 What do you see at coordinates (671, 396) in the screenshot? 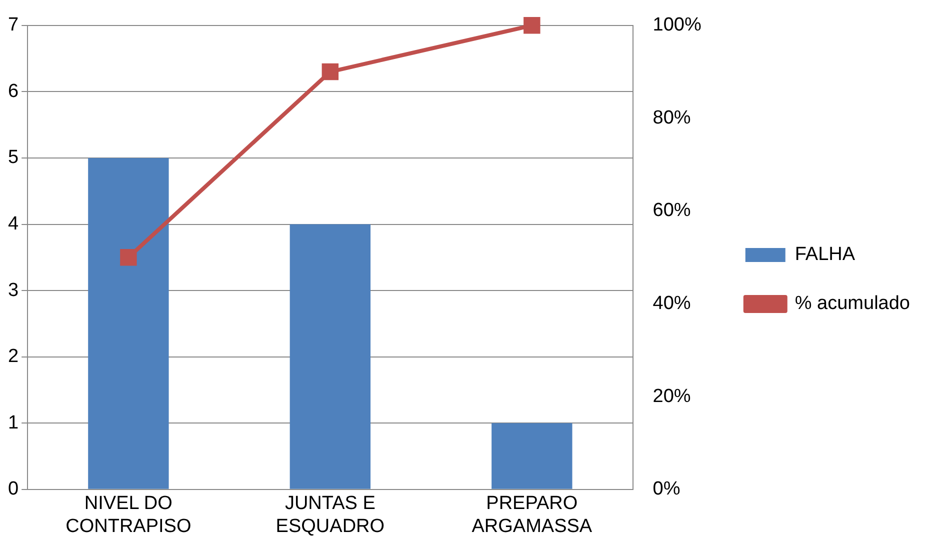
I see `y2-tick-label: 20%` at bounding box center [671, 396].